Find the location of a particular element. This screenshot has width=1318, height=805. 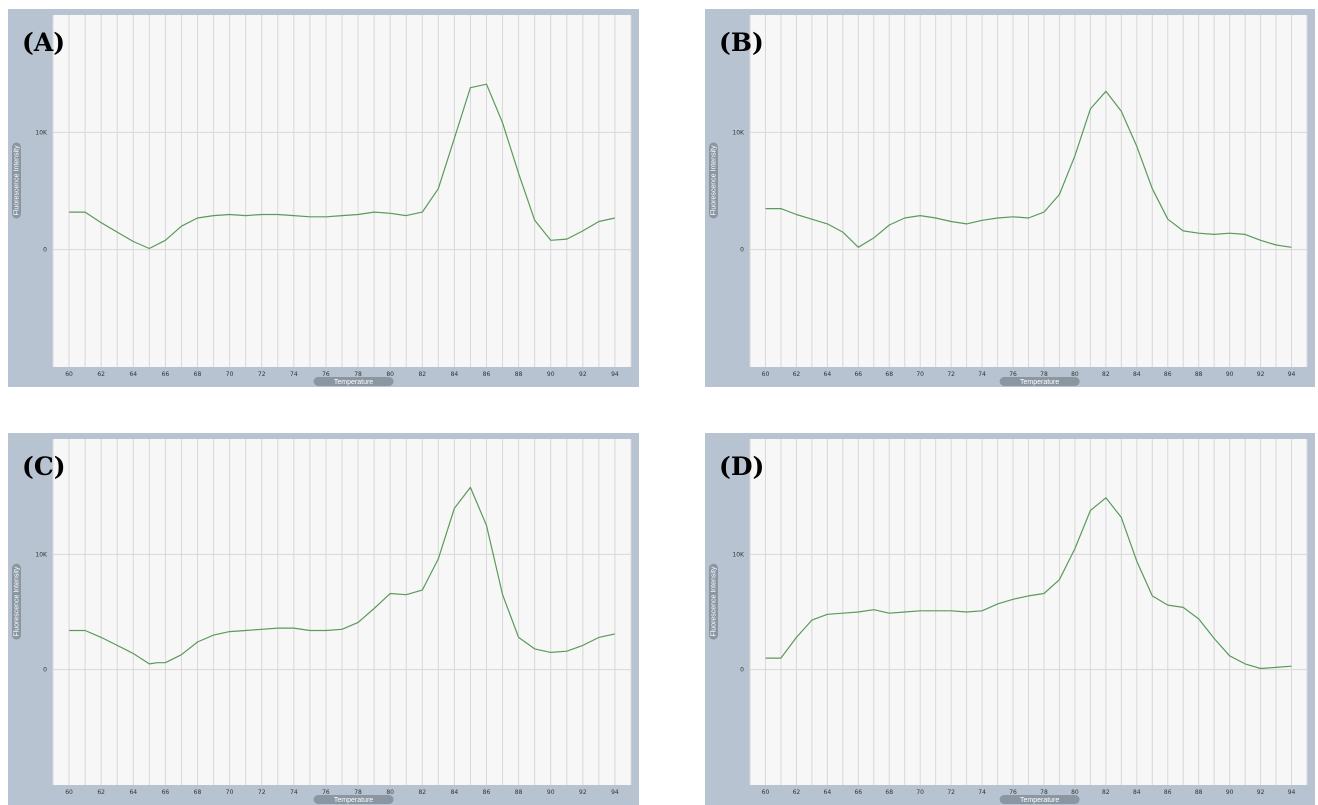

panel-letter: (C) is located at coordinates (44, 466).